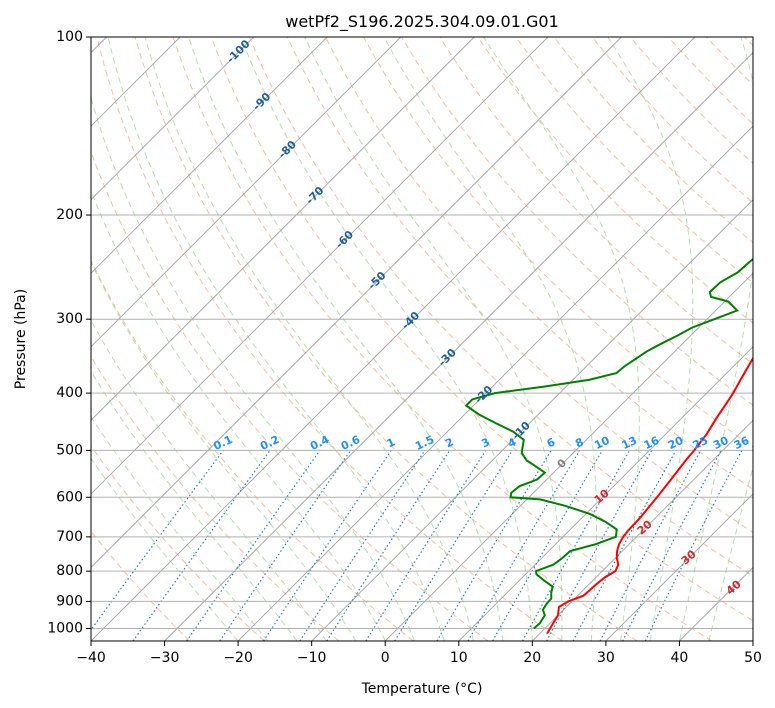 The width and height of the screenshot is (775, 708). What do you see at coordinates (91, 658) in the screenshot?
I see `x-tick-label: −40` at bounding box center [91, 658].